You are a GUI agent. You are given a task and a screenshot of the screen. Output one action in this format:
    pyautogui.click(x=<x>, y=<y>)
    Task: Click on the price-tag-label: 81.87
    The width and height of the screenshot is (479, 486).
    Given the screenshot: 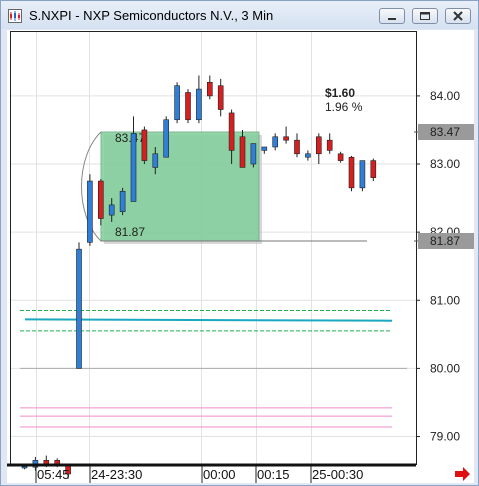 What is the action you would take?
    pyautogui.click(x=445, y=241)
    